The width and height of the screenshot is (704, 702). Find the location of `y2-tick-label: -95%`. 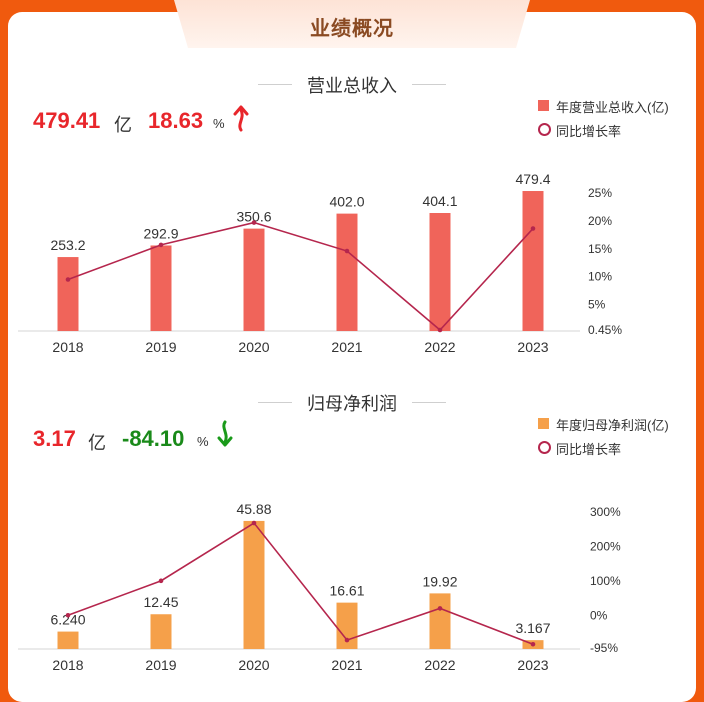

y2-tick-label: -95% is located at coordinates (604, 648).